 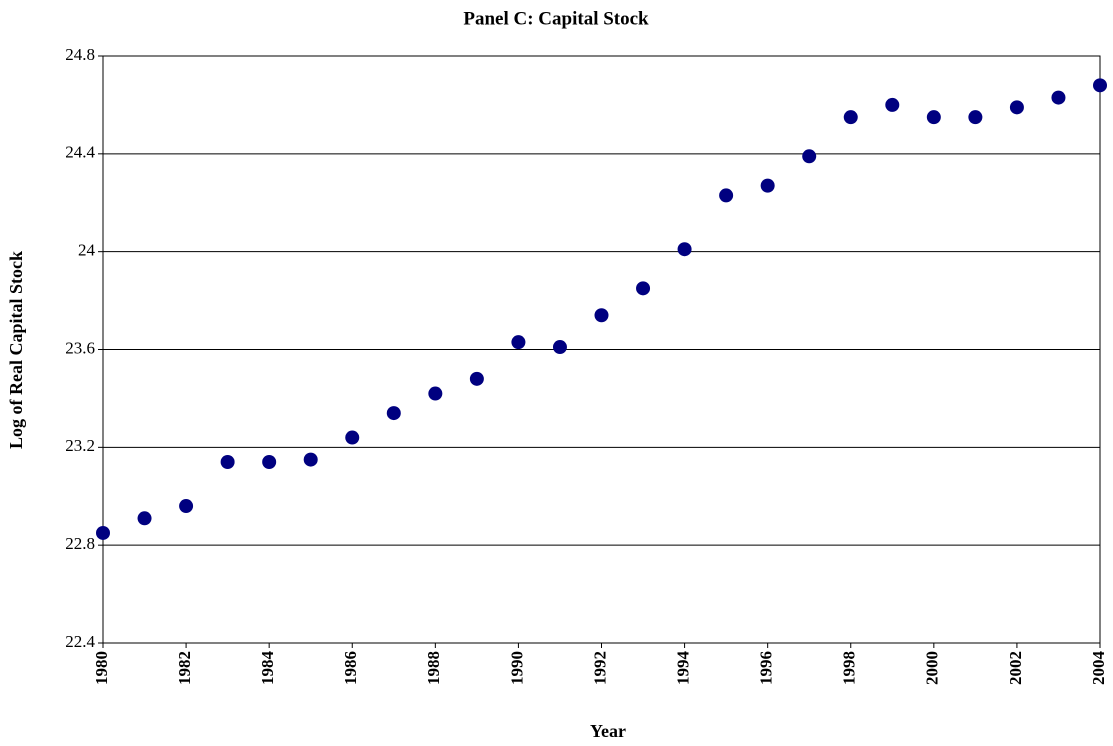 I want to click on y-tick-label: 24, so click(x=87, y=250).